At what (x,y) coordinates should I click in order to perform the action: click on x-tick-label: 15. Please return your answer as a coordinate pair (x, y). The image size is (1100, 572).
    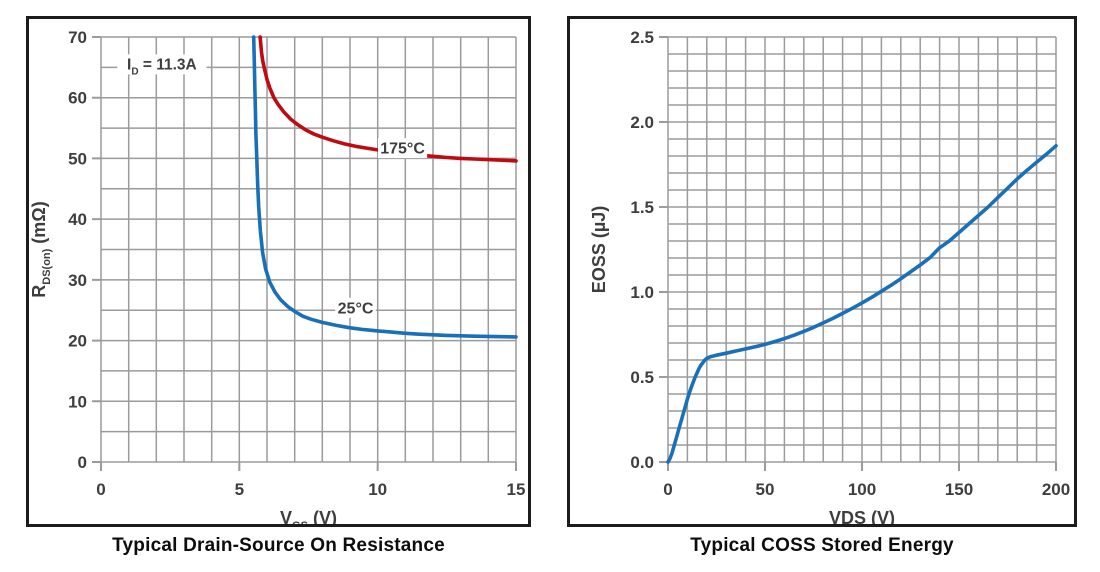
    Looking at the image, I should click on (516, 489).